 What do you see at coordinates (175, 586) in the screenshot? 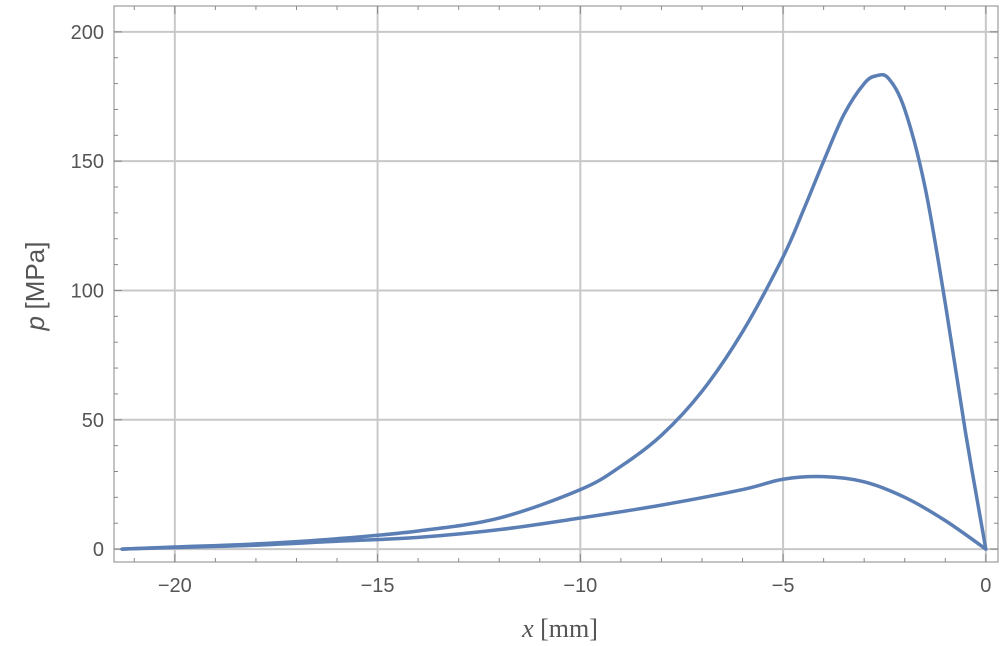
I see `x-tick-label: −20` at bounding box center [175, 586].